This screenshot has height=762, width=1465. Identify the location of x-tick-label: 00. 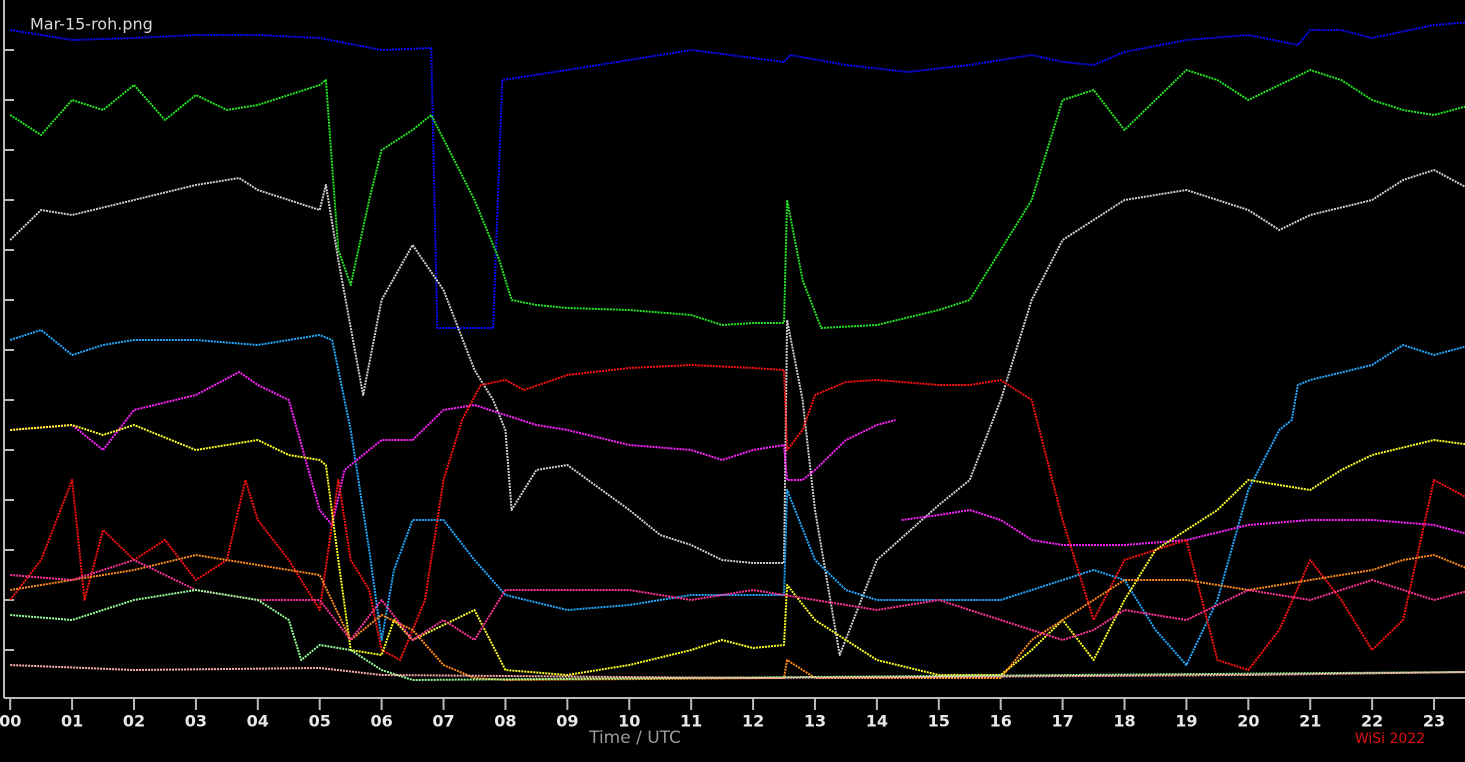
(10, 721).